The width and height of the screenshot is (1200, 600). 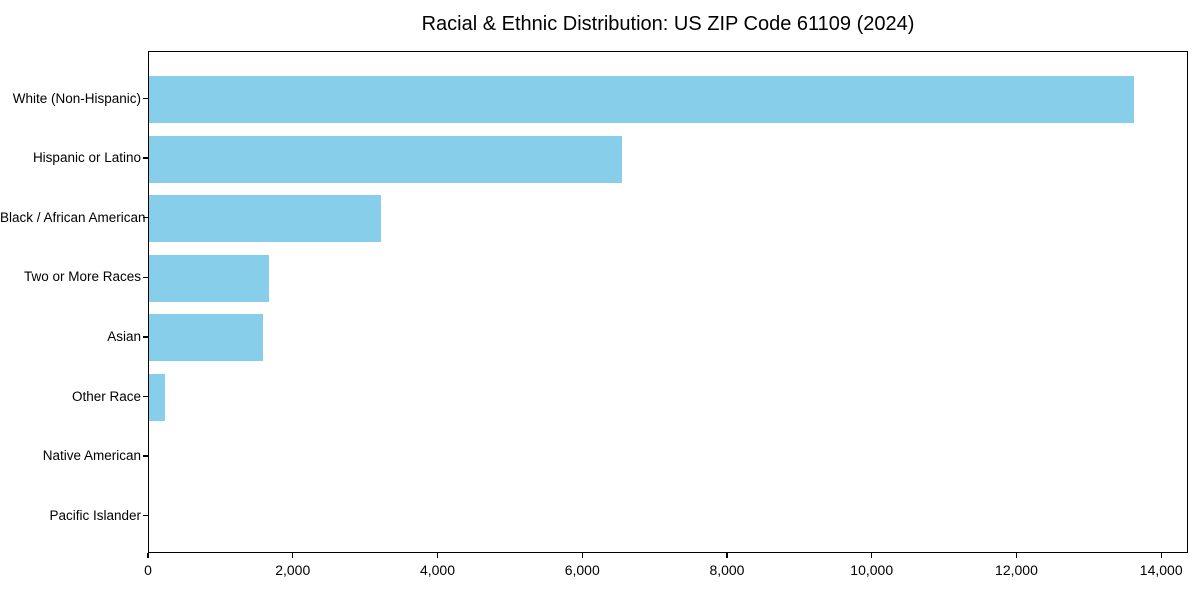 What do you see at coordinates (437, 570) in the screenshot?
I see `x-tick-label: 4,000` at bounding box center [437, 570].